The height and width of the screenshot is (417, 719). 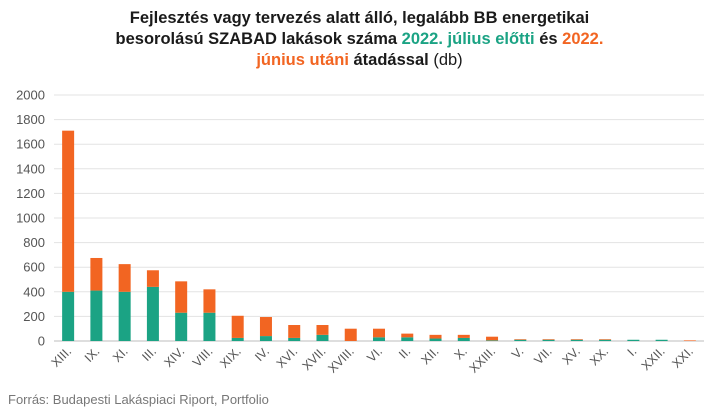 I want to click on title-series-after-june: június utáni, so click(x=302, y=60).